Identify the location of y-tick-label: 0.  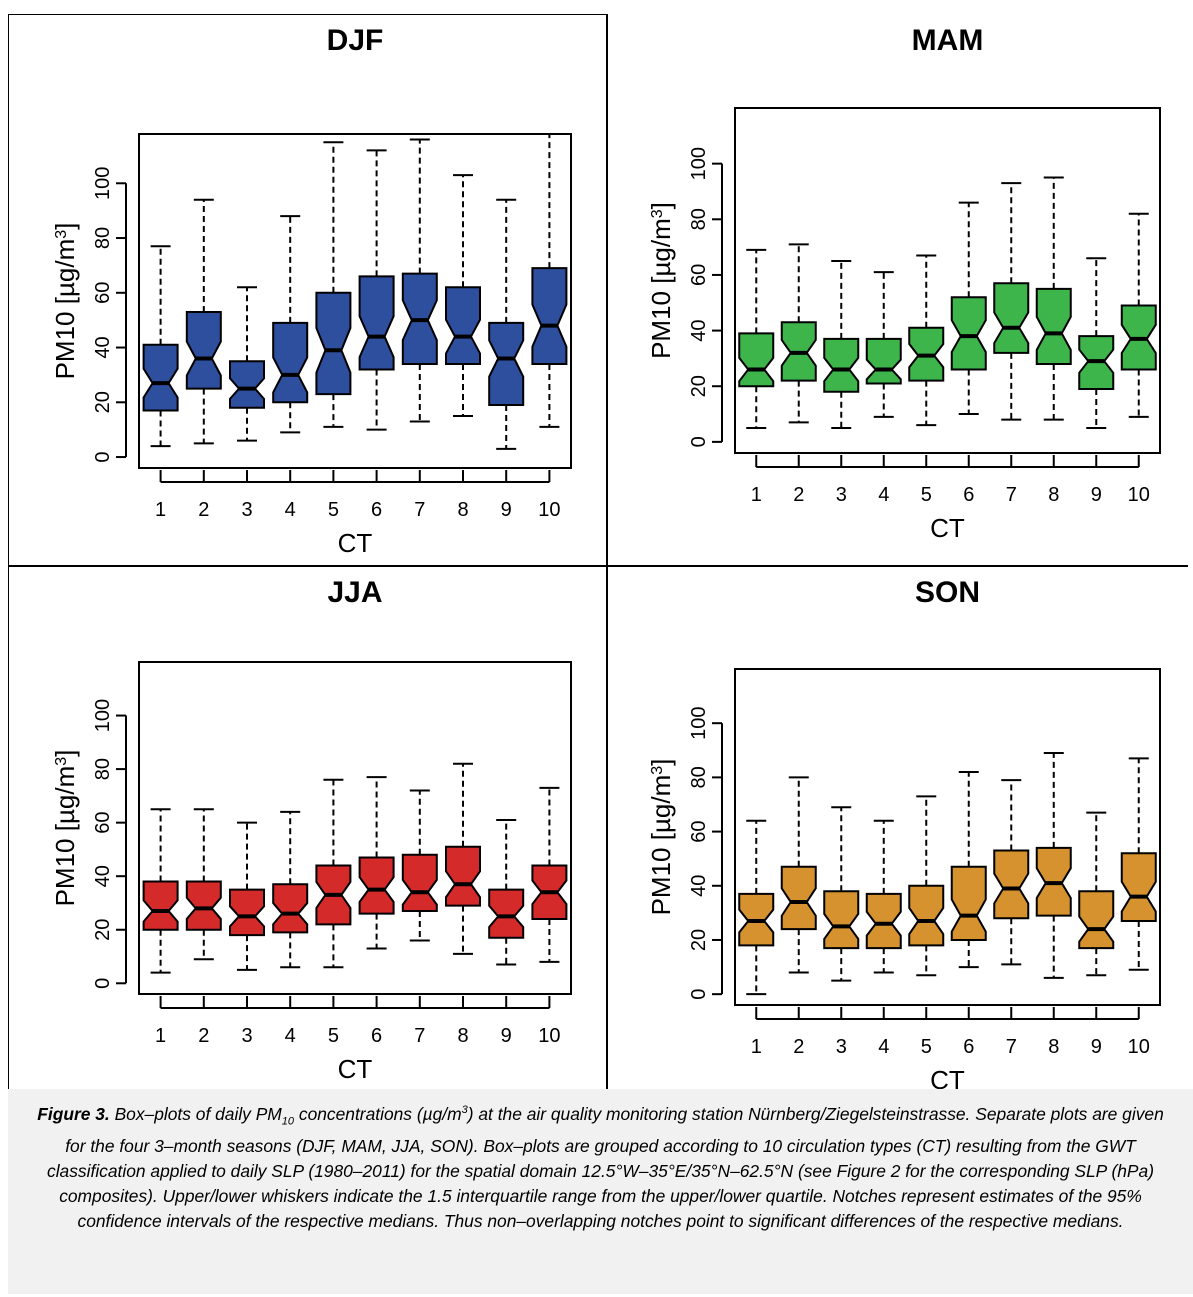
(699, 994).